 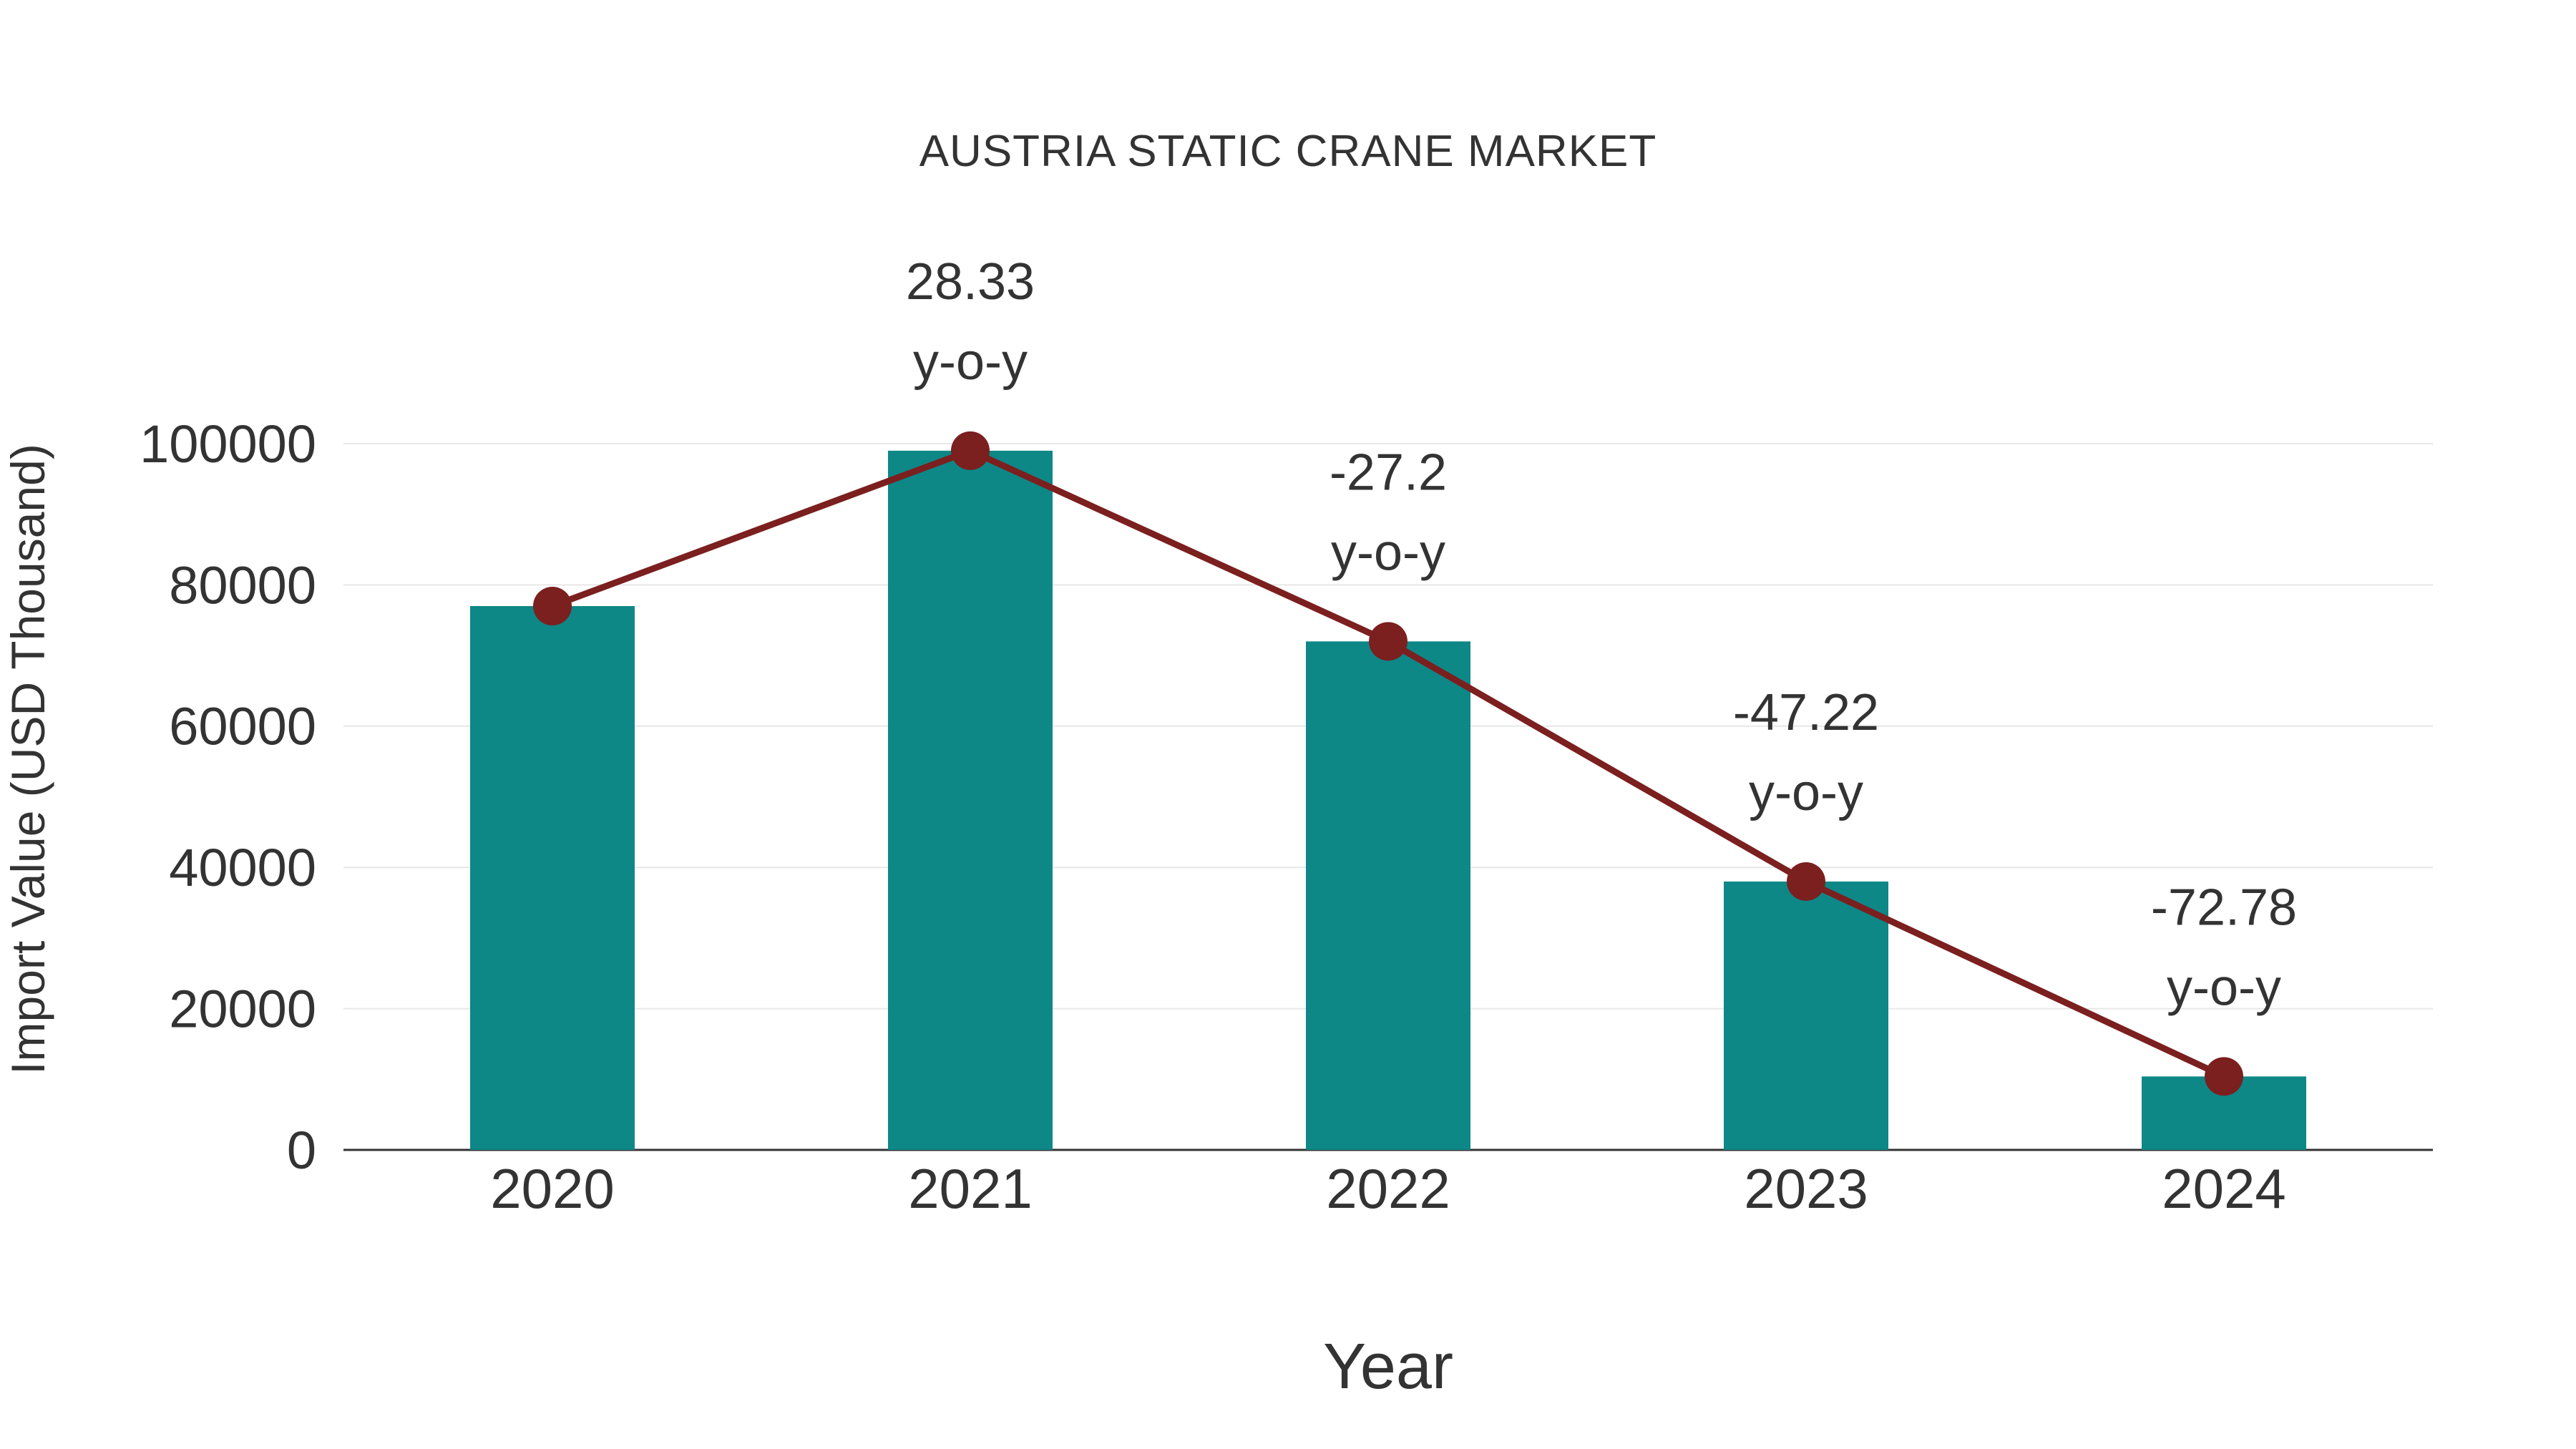 What do you see at coordinates (1388, 641) in the screenshot?
I see `trend-marker-2022` at bounding box center [1388, 641].